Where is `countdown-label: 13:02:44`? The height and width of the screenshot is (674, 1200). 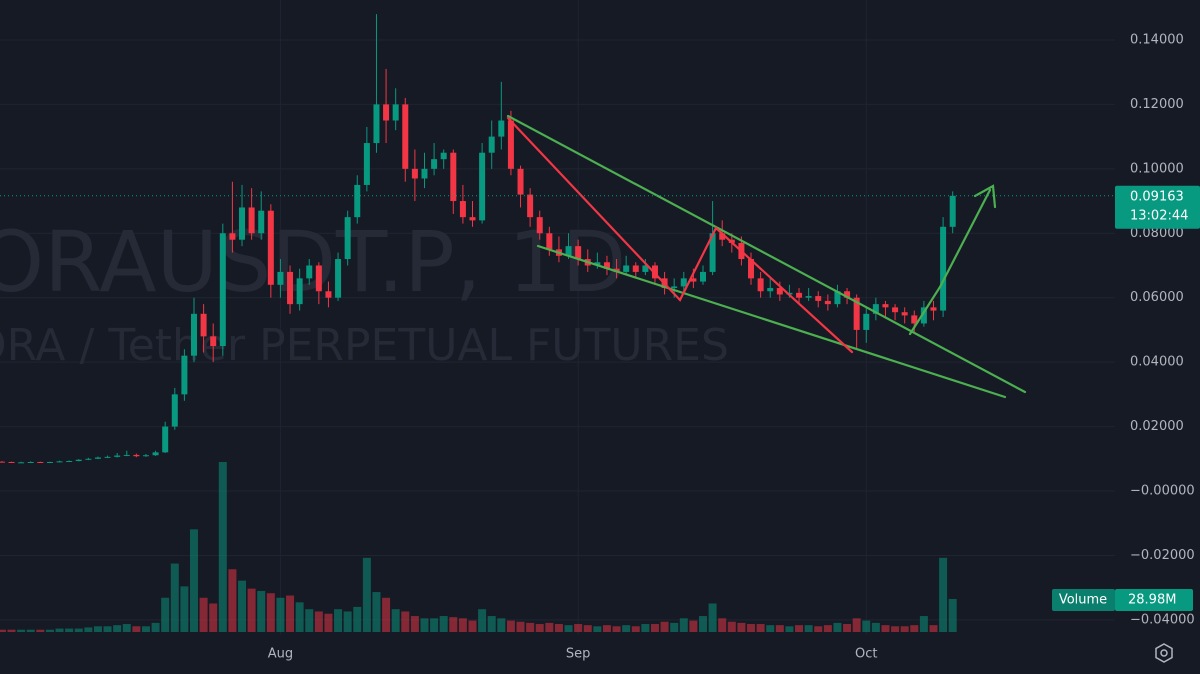 countdown-label: 13:02:44 is located at coordinates (1159, 215).